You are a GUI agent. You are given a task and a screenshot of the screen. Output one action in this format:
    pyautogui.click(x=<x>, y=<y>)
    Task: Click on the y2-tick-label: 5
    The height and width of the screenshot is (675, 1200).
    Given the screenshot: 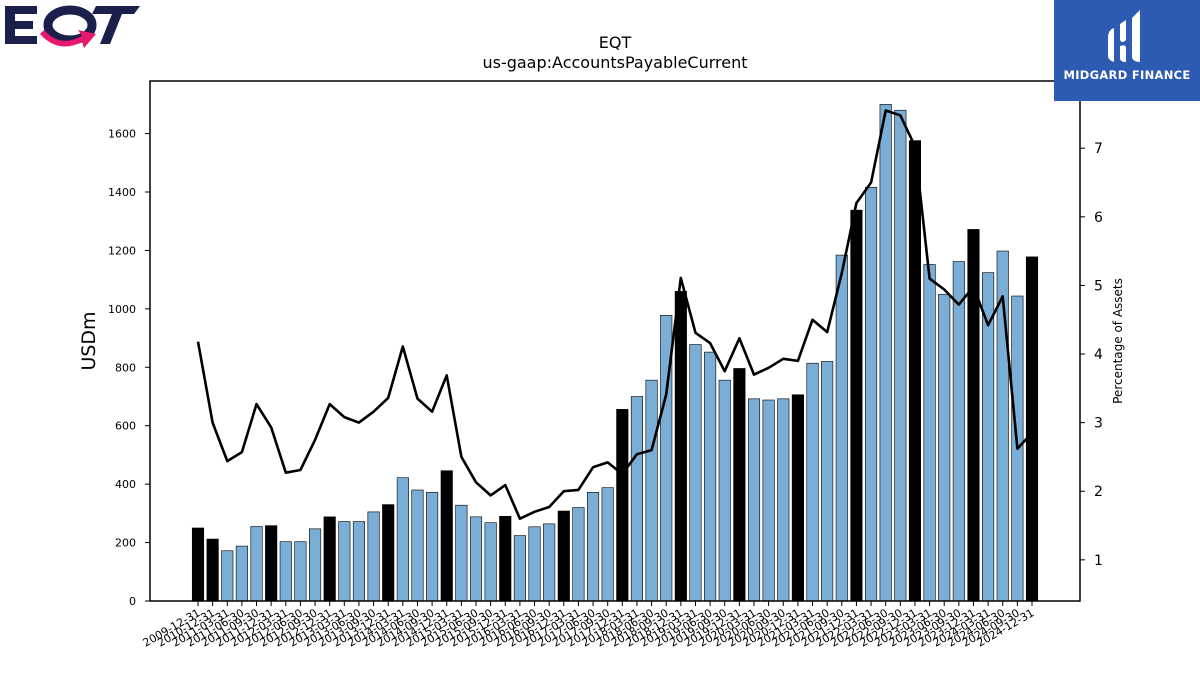 What is the action you would take?
    pyautogui.click(x=1098, y=286)
    